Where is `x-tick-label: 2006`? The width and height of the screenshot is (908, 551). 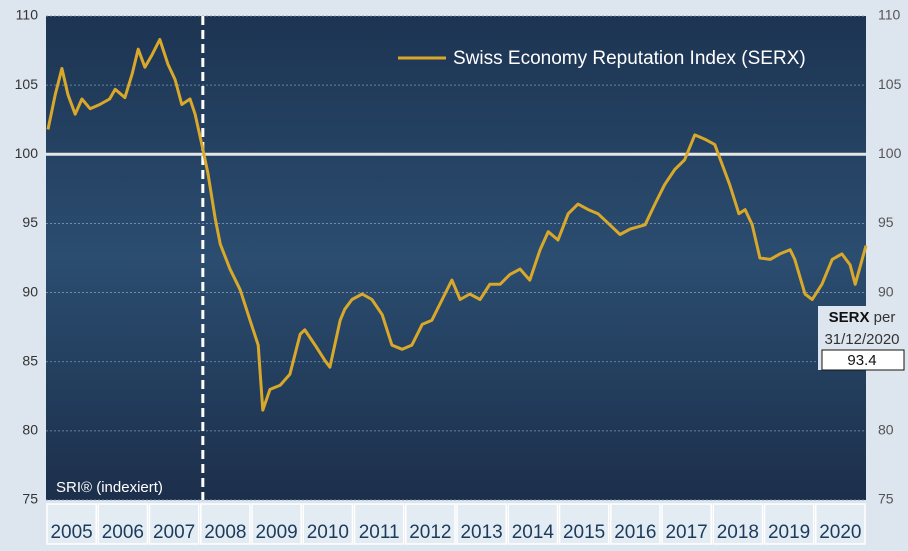 x-tick-label: 2006 is located at coordinates (123, 532).